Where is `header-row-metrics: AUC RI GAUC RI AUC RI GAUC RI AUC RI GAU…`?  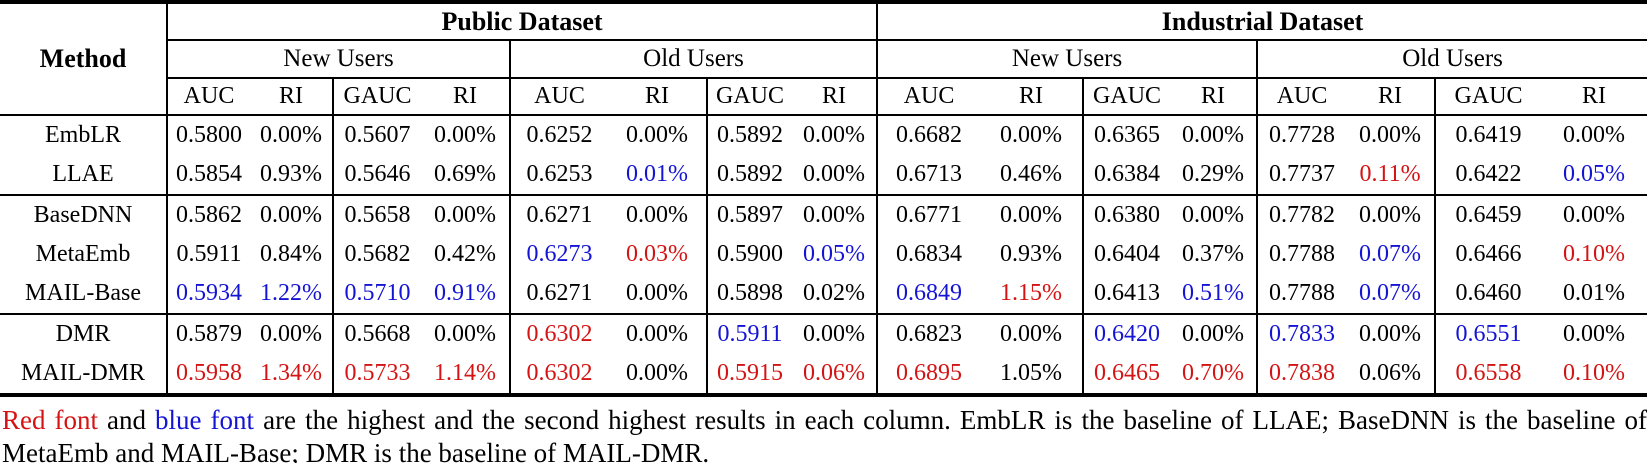 header-row-metrics: AUC RI GAUC RI AUC RI GAUC RI AUC RI GAU… is located at coordinates (823, 97).